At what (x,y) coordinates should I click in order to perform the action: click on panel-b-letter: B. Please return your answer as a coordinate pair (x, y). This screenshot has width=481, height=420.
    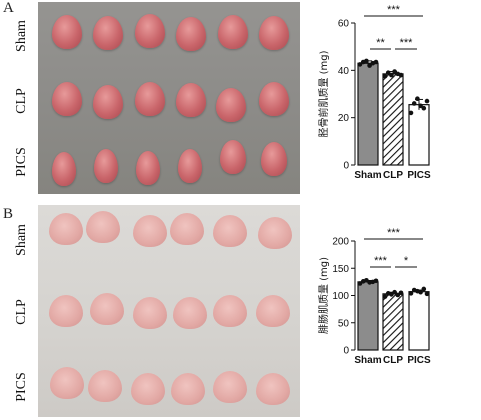
    Looking at the image, I should click on (8, 214).